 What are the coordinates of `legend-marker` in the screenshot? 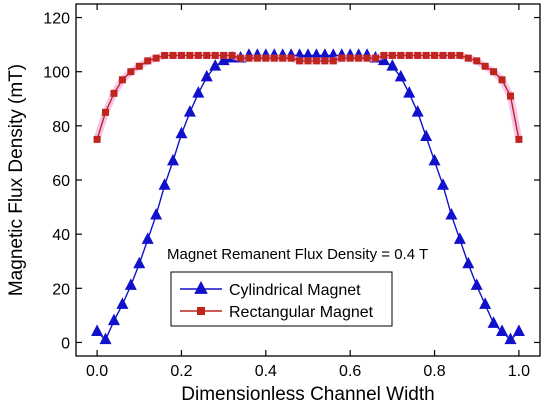 It's located at (201, 311).